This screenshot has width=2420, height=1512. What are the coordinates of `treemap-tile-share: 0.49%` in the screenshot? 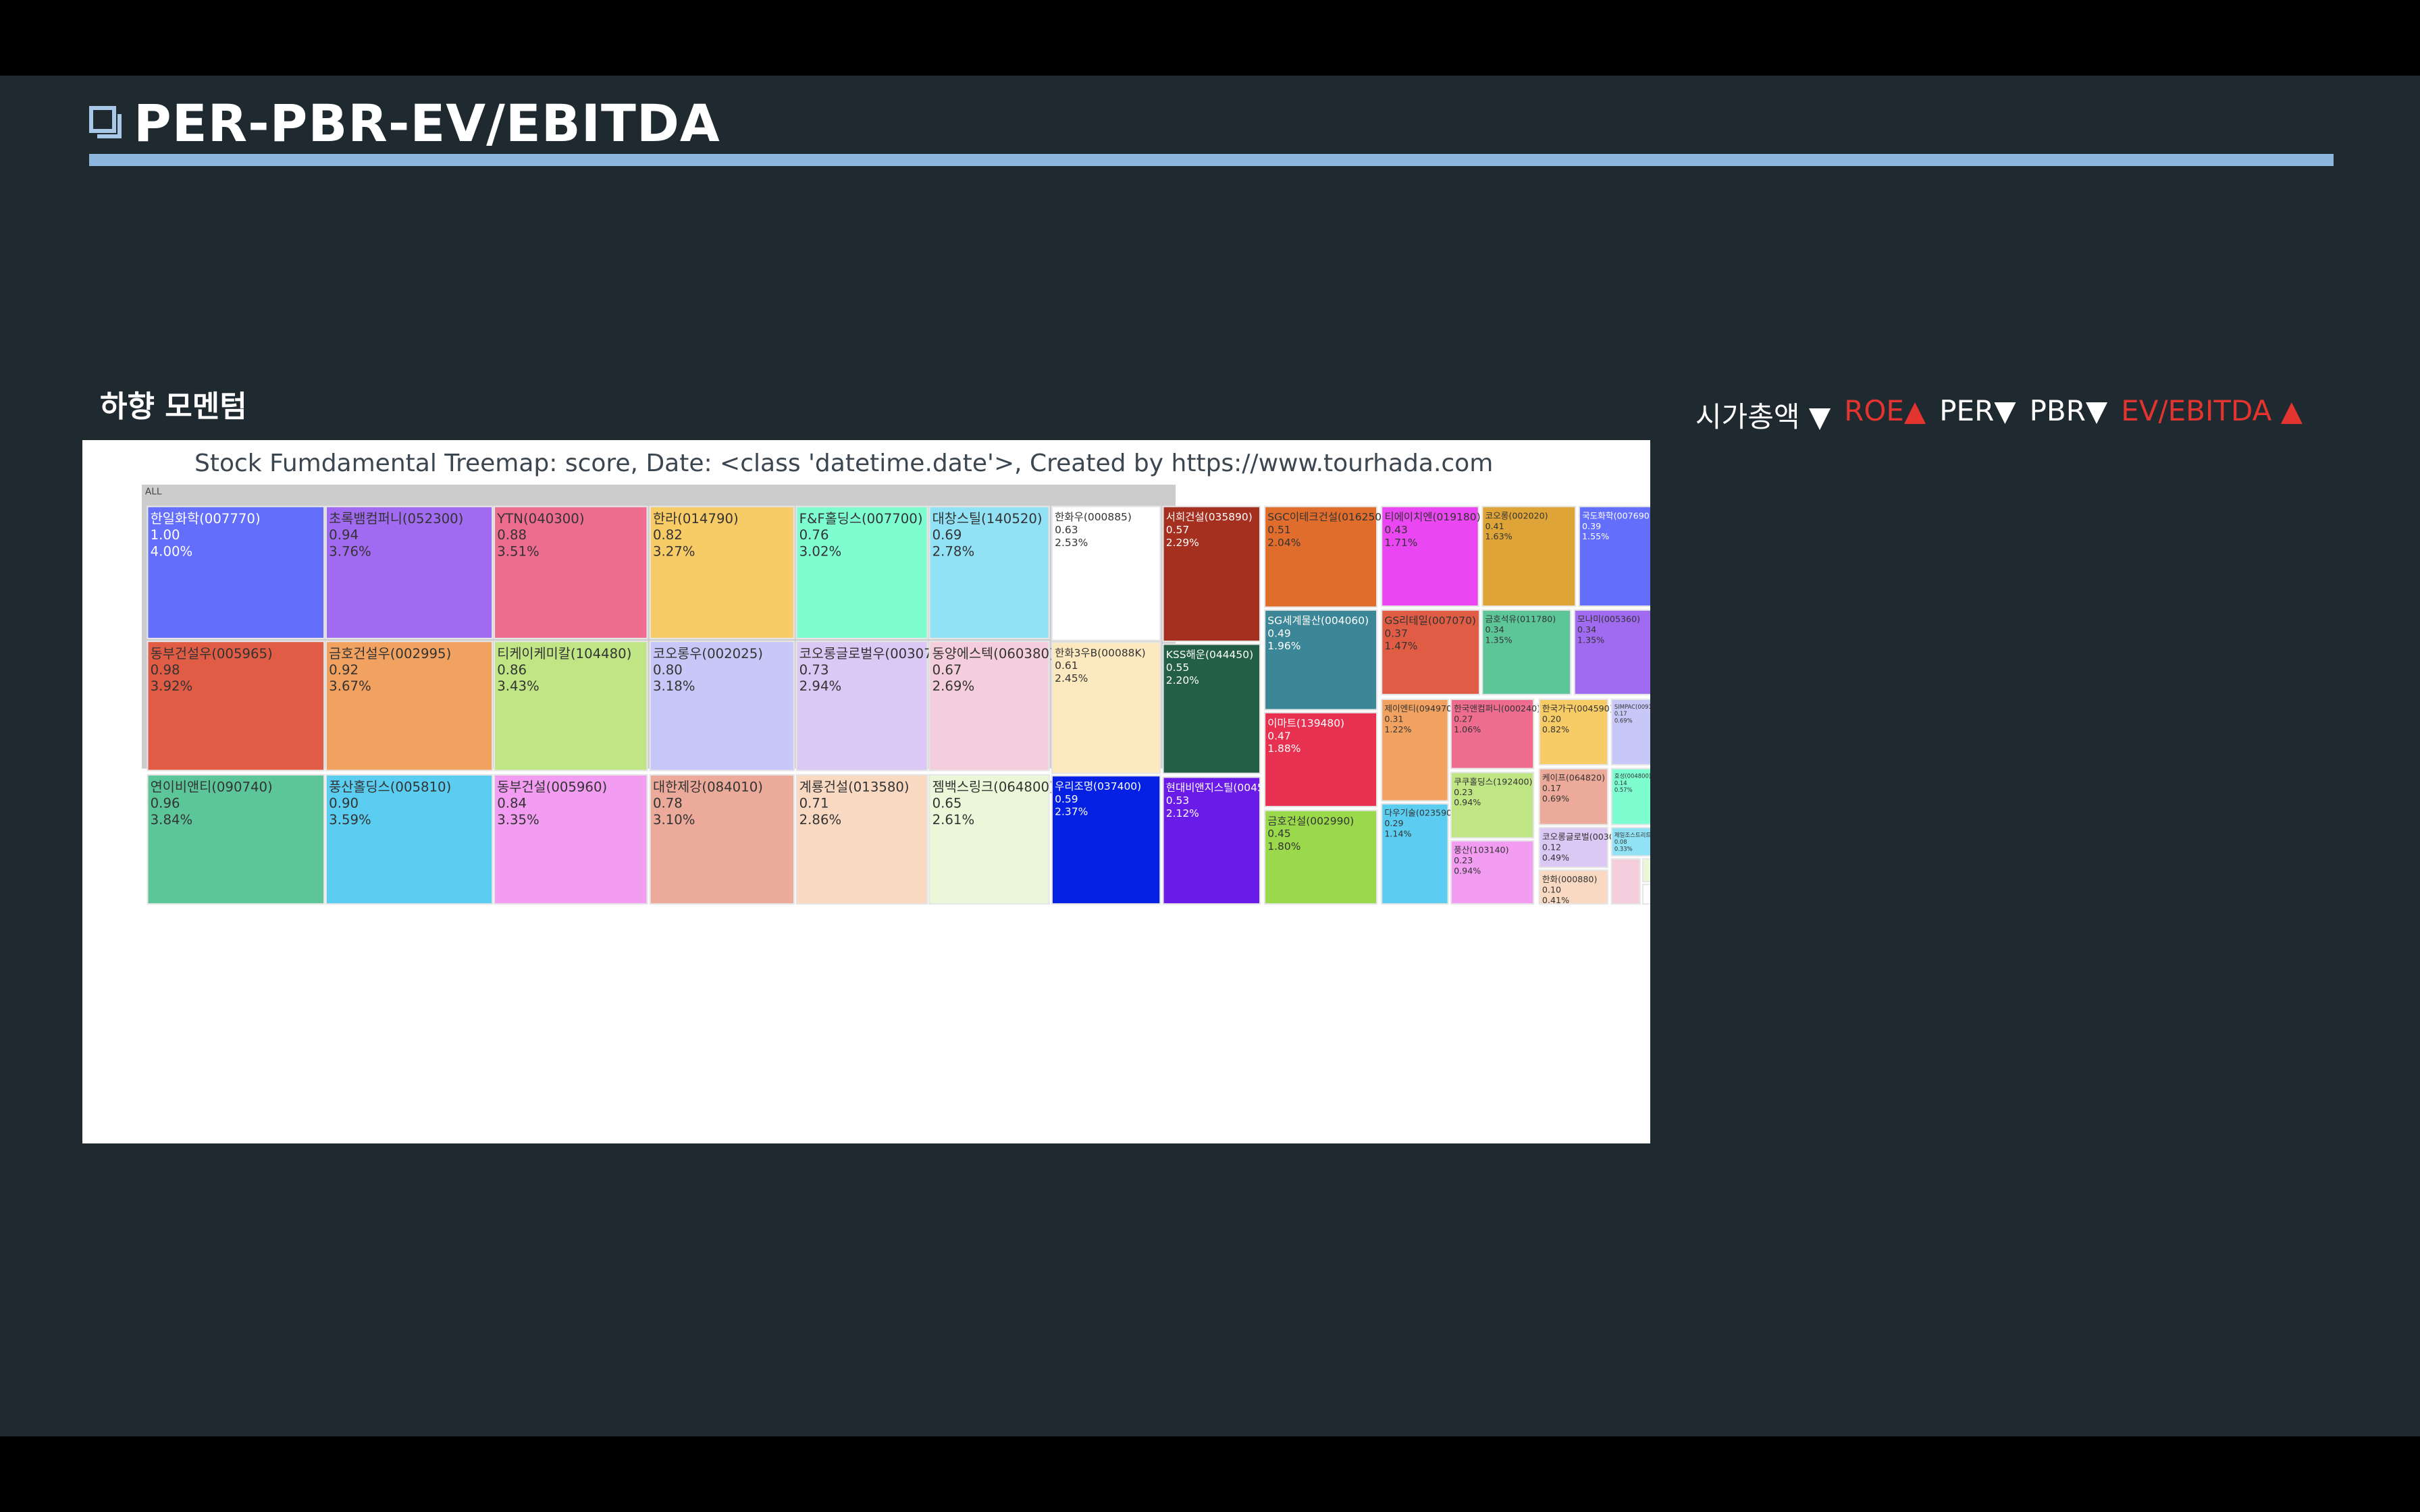 It's located at (1555, 858).